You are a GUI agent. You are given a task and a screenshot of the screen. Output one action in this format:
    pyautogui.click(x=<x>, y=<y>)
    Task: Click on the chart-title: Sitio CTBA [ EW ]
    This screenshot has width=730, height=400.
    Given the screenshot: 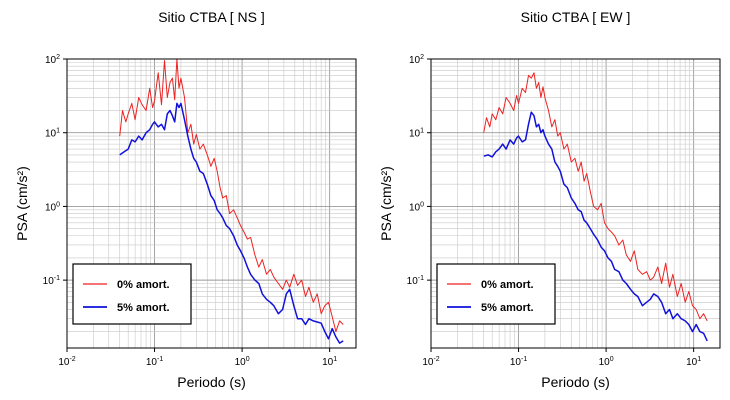 What is the action you would take?
    pyautogui.click(x=576, y=17)
    